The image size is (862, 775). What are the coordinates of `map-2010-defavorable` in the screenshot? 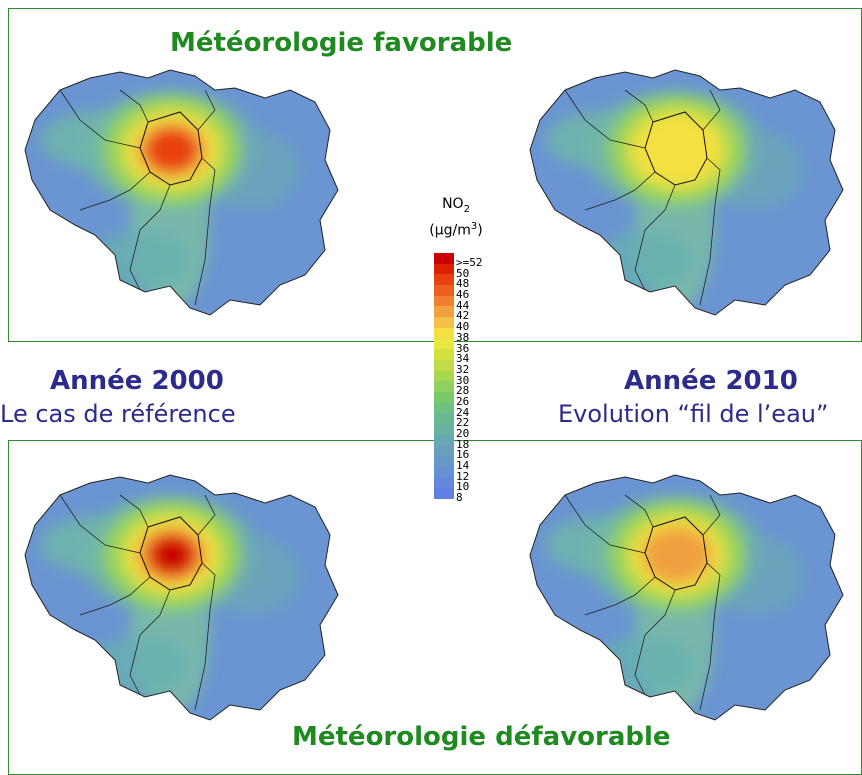 It's located at (686, 597).